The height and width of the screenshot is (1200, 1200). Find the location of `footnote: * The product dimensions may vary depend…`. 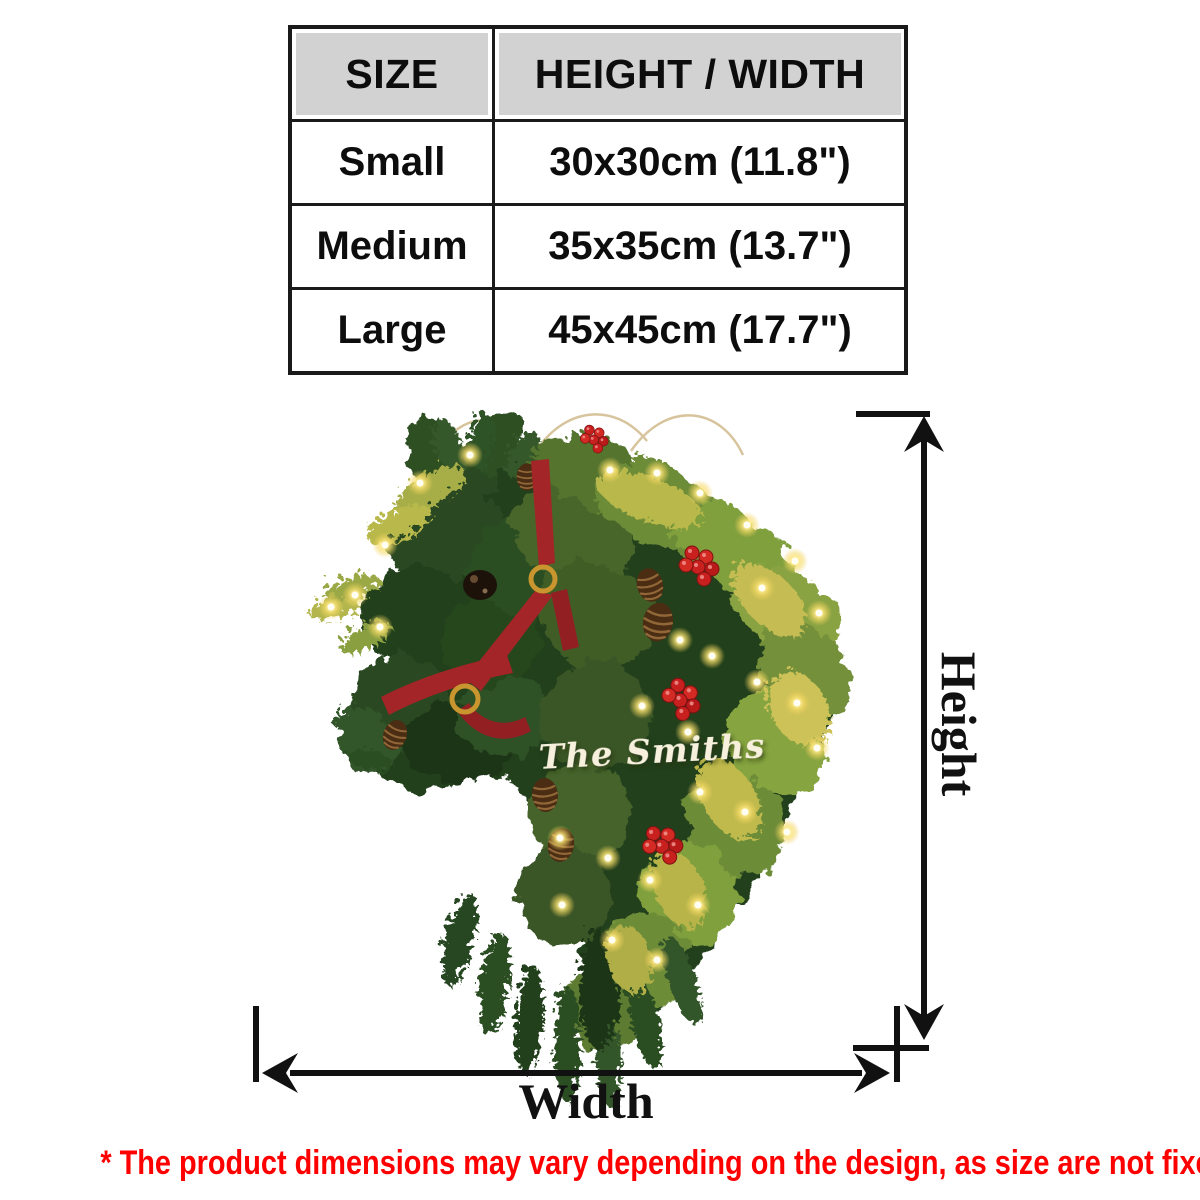

footnote: * The product dimensions may vary depend… is located at coordinates (600, 1163).